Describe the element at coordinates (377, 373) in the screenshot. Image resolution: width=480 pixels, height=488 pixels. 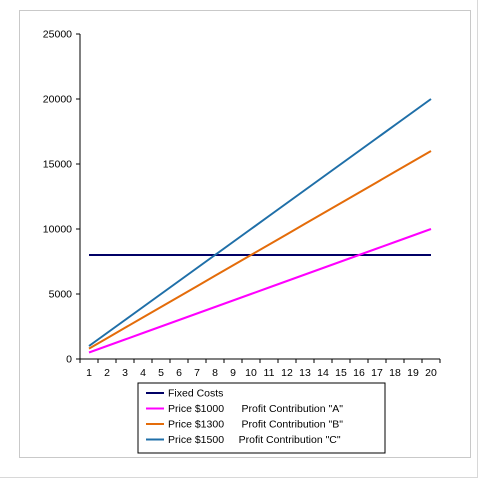
I see `x-tick-label: 17` at that location.